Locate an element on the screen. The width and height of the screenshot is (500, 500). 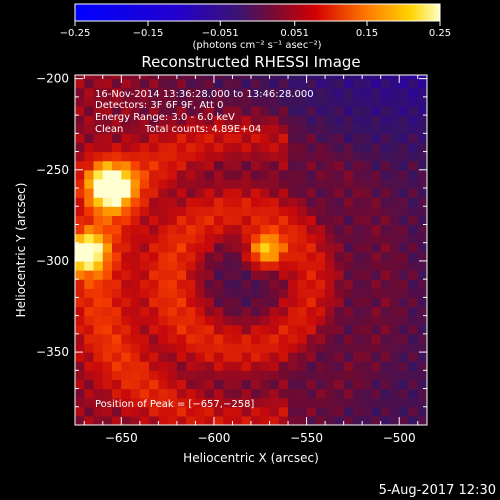
y-tick-label: −350 is located at coordinates (52, 352).